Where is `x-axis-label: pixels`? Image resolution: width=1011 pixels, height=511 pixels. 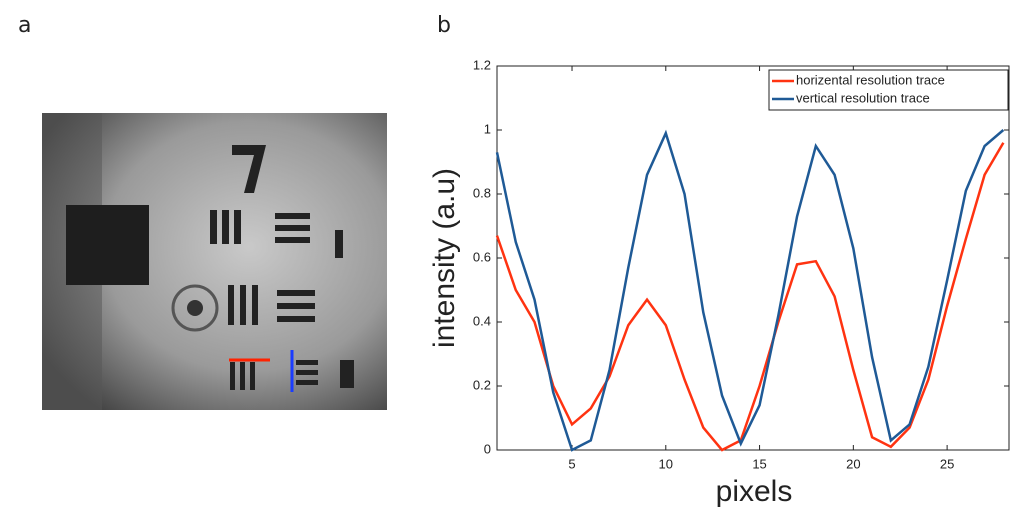 x-axis-label: pixels is located at coordinates (754, 491).